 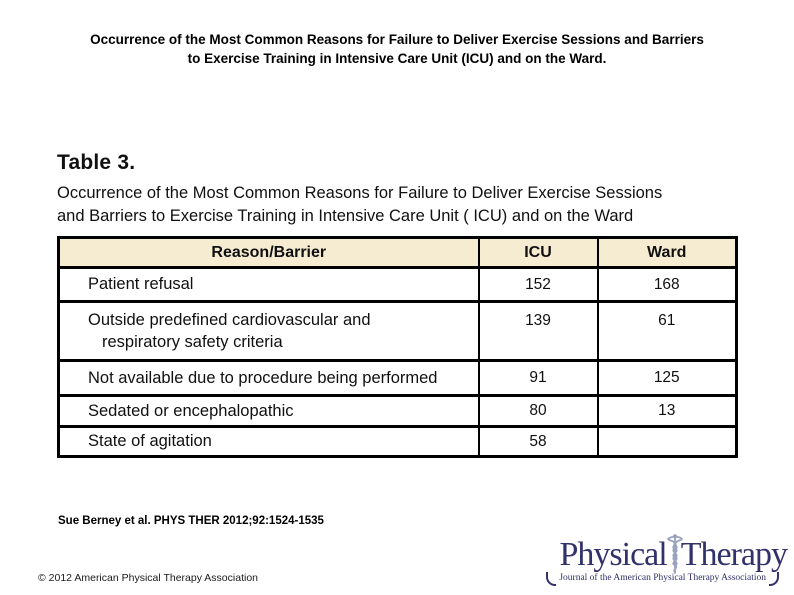 What do you see at coordinates (538, 411) in the screenshot?
I see `icu-cell: 80` at bounding box center [538, 411].